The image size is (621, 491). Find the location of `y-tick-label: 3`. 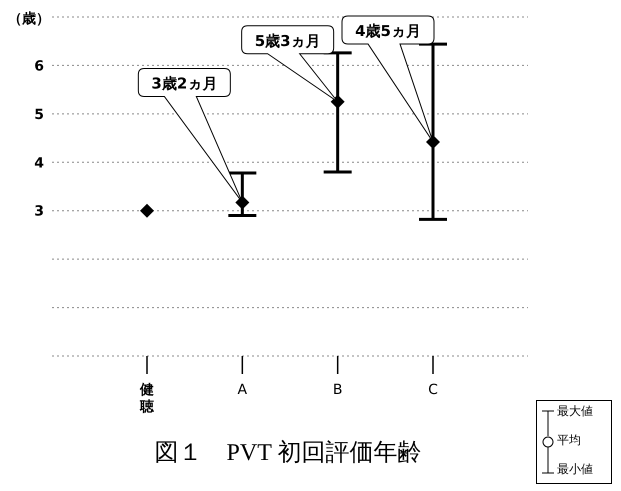

y-tick-label: 3 is located at coordinates (39, 212).